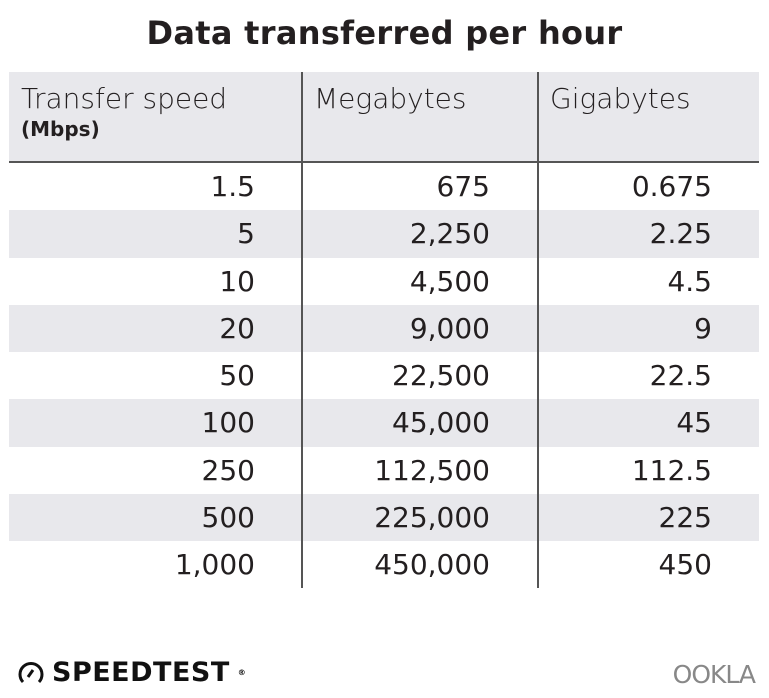  I want to click on cell-megabytes: 4,500, so click(449, 281).